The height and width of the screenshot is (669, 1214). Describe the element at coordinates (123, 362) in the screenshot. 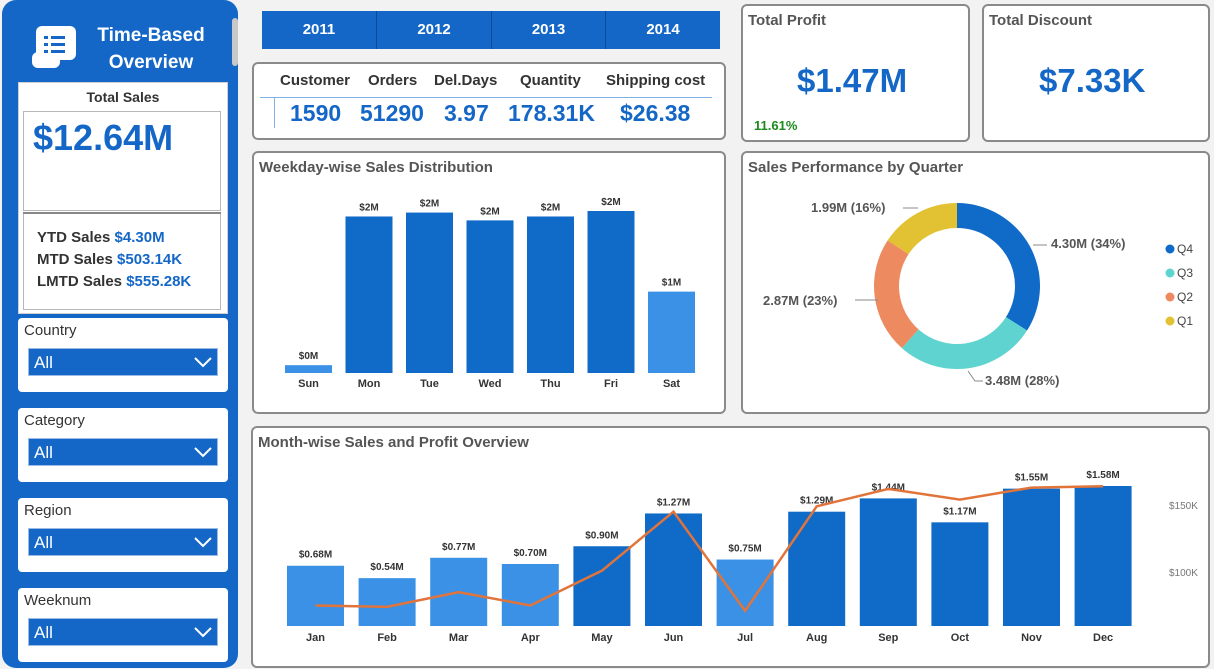

I see `country-dropdown: All` at that location.